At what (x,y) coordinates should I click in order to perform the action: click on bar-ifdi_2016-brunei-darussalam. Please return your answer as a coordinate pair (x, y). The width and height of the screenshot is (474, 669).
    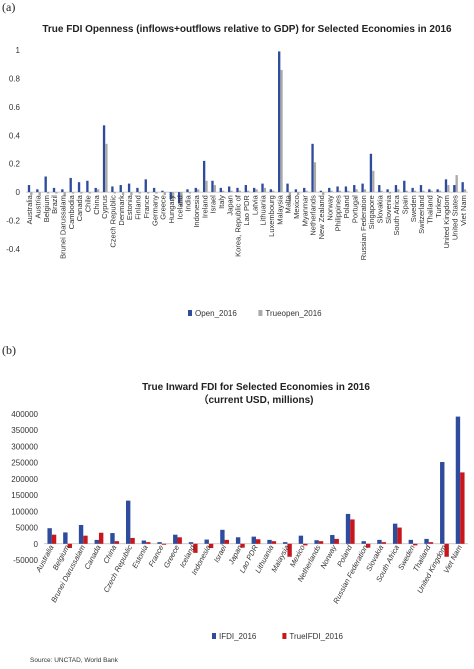
    Looking at the image, I should click on (81, 534).